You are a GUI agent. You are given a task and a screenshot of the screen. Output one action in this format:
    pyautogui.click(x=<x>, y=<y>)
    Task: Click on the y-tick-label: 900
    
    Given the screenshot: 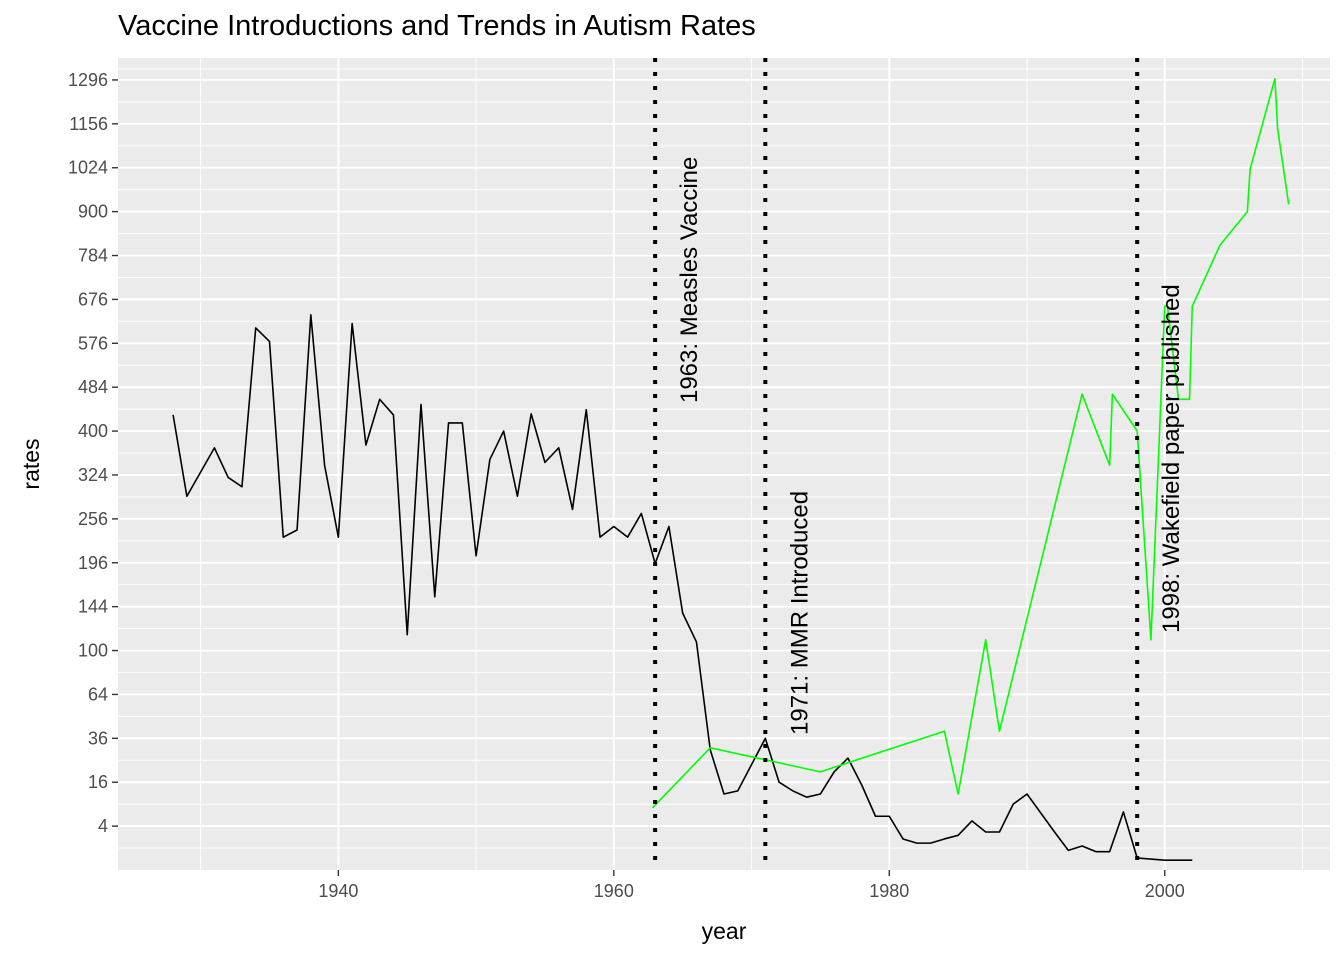 What is the action you would take?
    pyautogui.click(x=93, y=212)
    